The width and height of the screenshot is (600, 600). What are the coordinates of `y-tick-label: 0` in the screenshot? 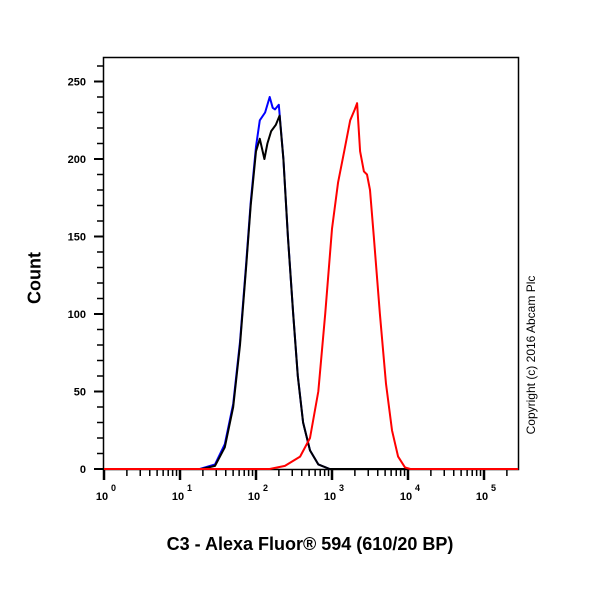 It's located at (83, 470).